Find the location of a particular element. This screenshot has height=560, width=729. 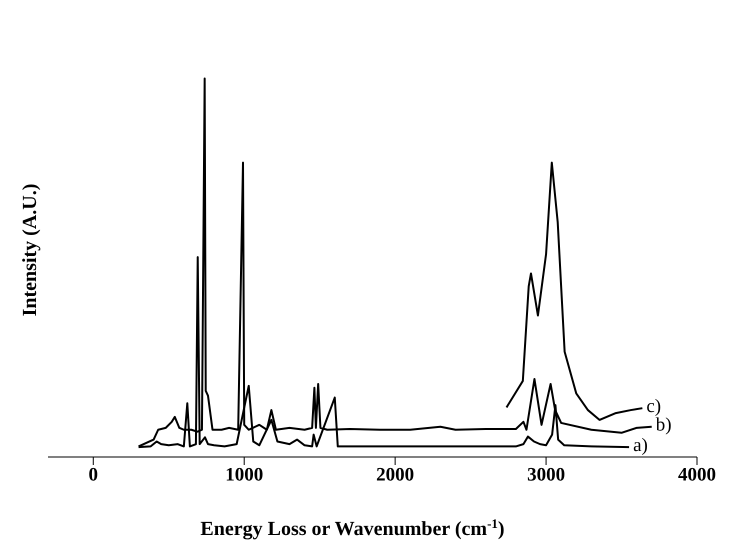

x-tick-label: 4000 is located at coordinates (697, 475).